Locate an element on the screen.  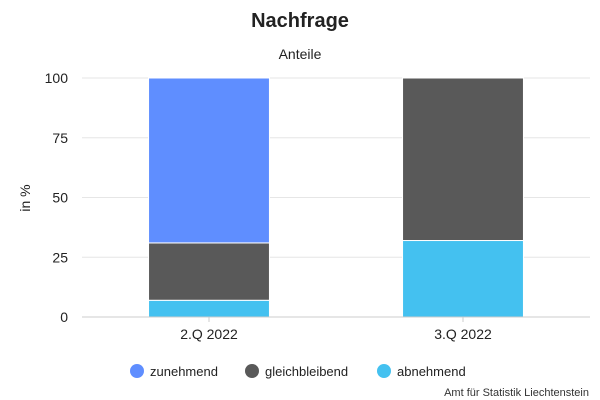
y-axis-ticks: 0 25 50 75 100 is located at coordinates (57, 197).